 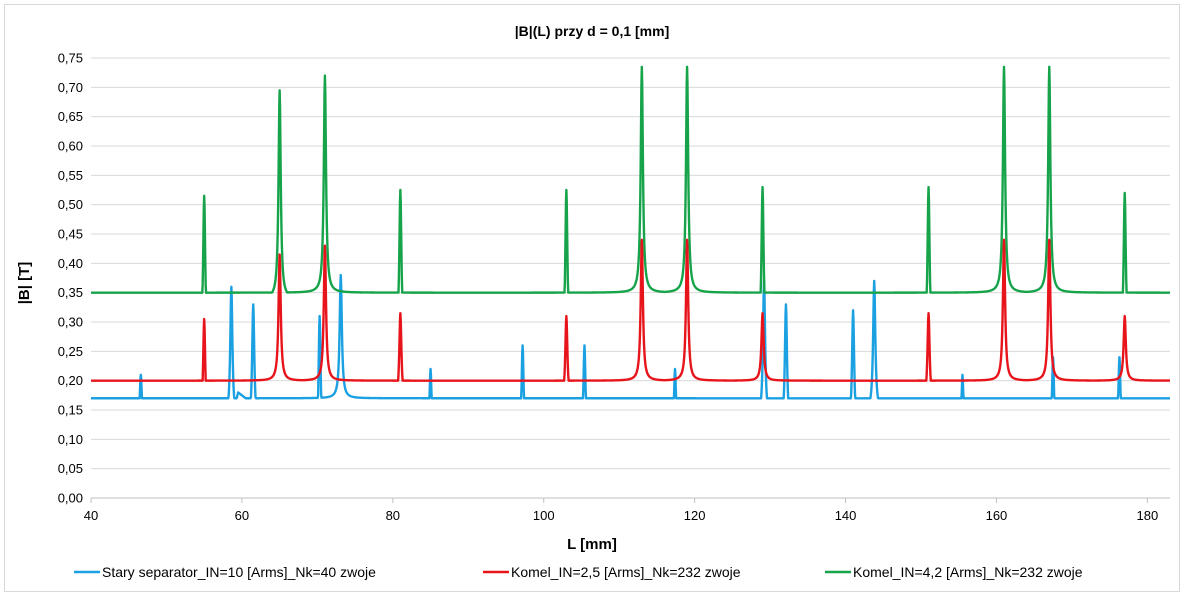 What do you see at coordinates (70, 204) in the screenshot?
I see `y-tick-label: 0,50` at bounding box center [70, 204].